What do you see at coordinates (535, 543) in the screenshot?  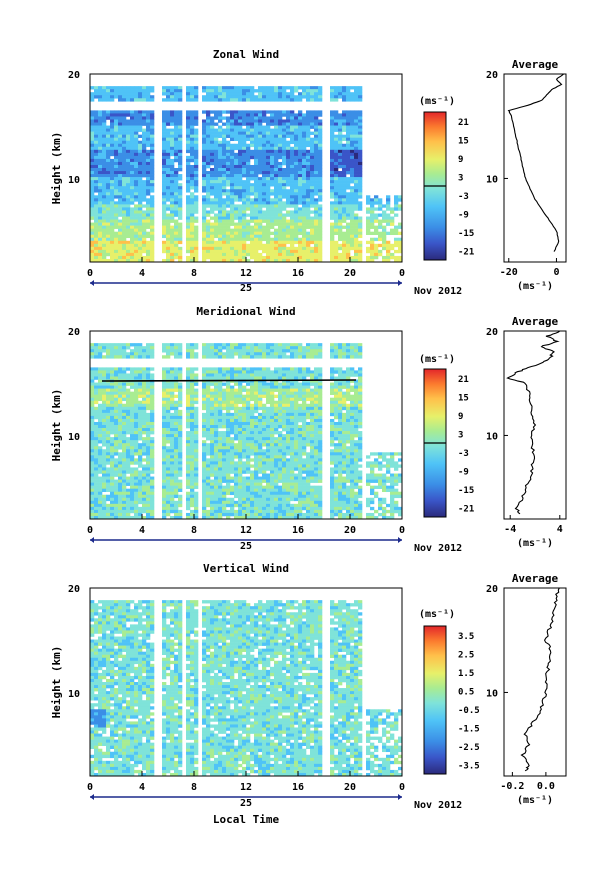 I see `average-x-label: (ms⁻¹)` at bounding box center [535, 543].